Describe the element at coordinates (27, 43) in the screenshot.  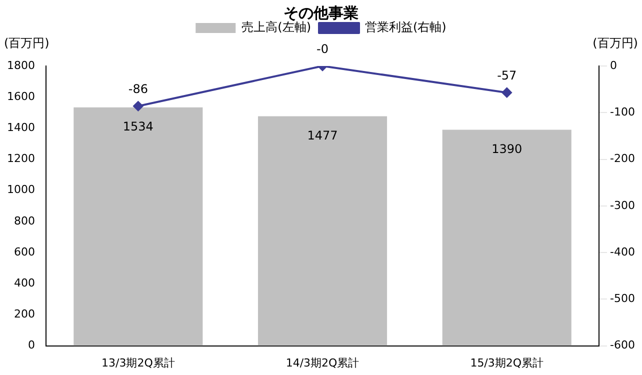
I see `y-axis-title: (百万円)` at that location.